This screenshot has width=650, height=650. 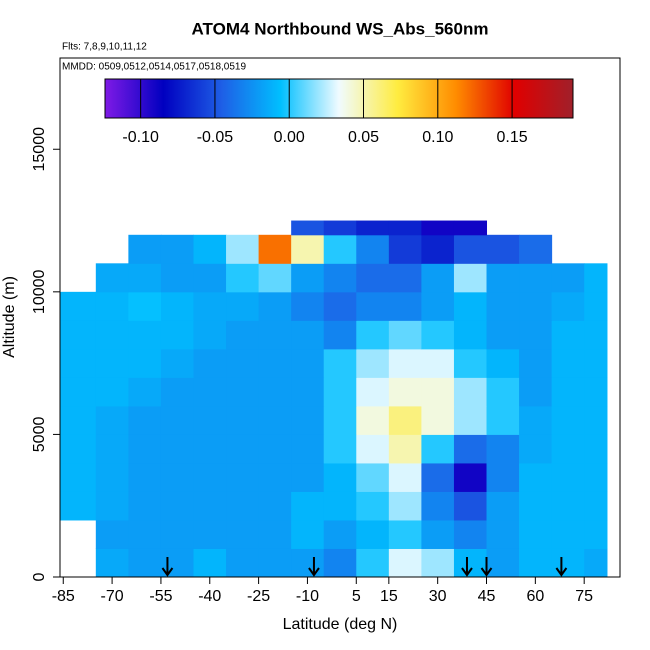 What do you see at coordinates (584, 596) in the screenshot?
I see `x-tick-label: 75` at bounding box center [584, 596].